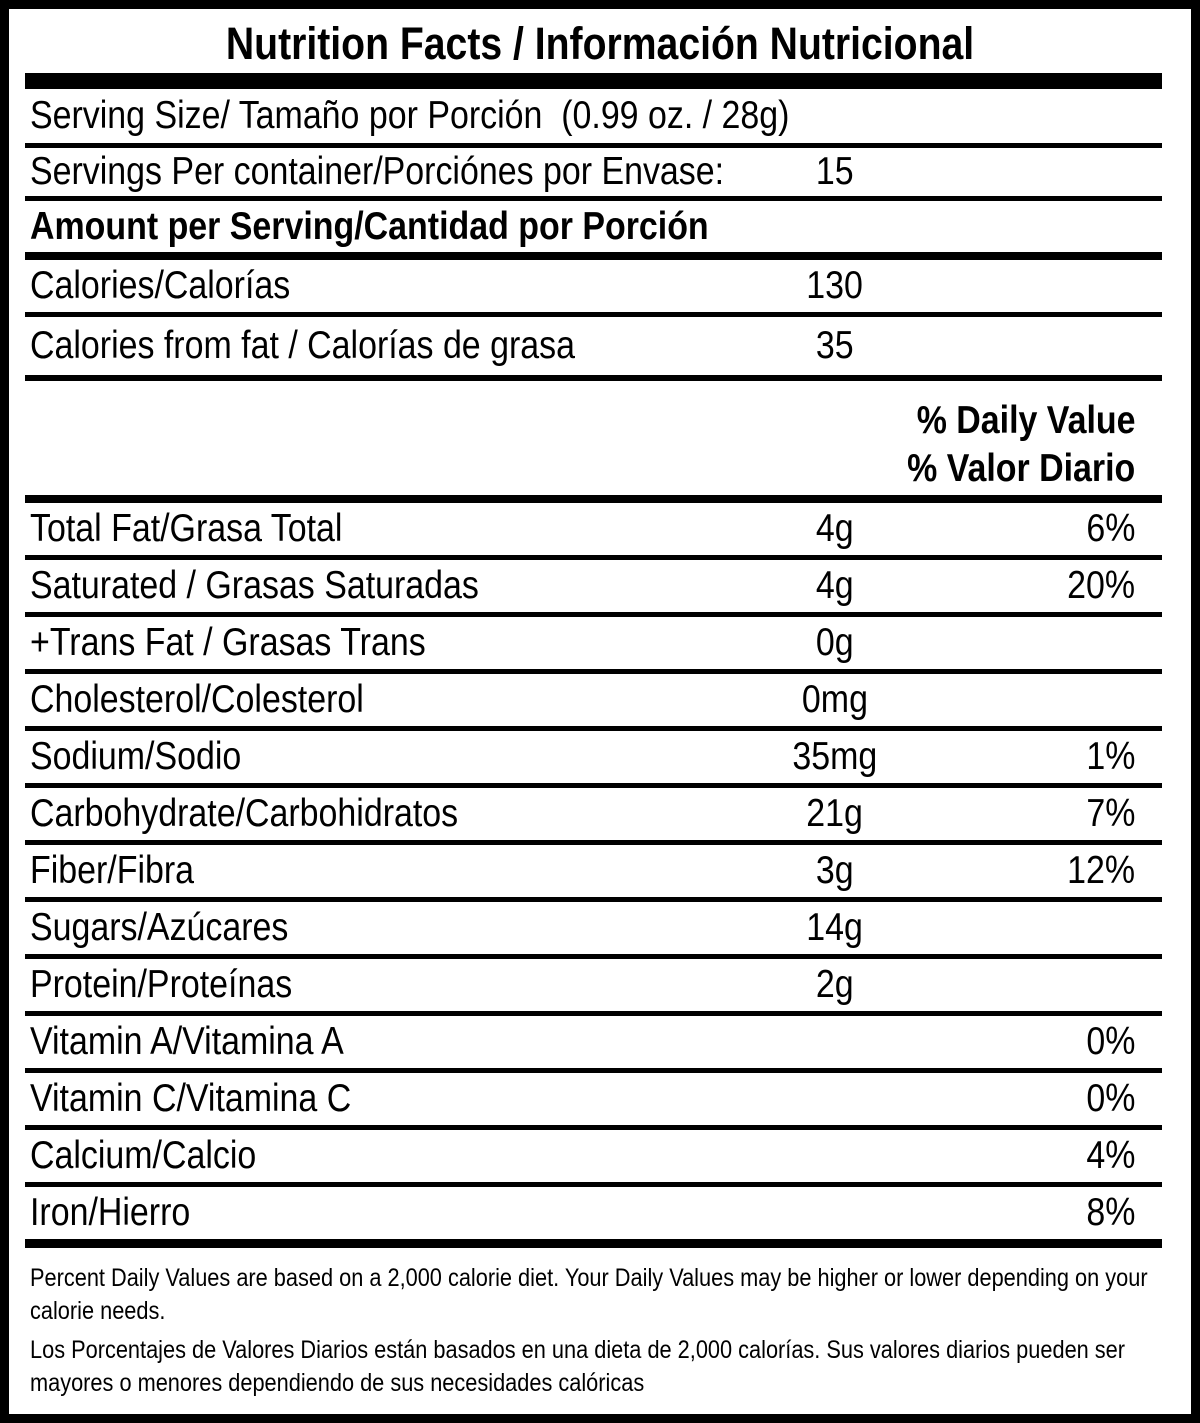 The width and height of the screenshot is (1200, 1423). Describe the element at coordinates (593, 645) in the screenshot. I see `row-trans-fat: +Trans Fat / Grasas Trans 0g` at that location.